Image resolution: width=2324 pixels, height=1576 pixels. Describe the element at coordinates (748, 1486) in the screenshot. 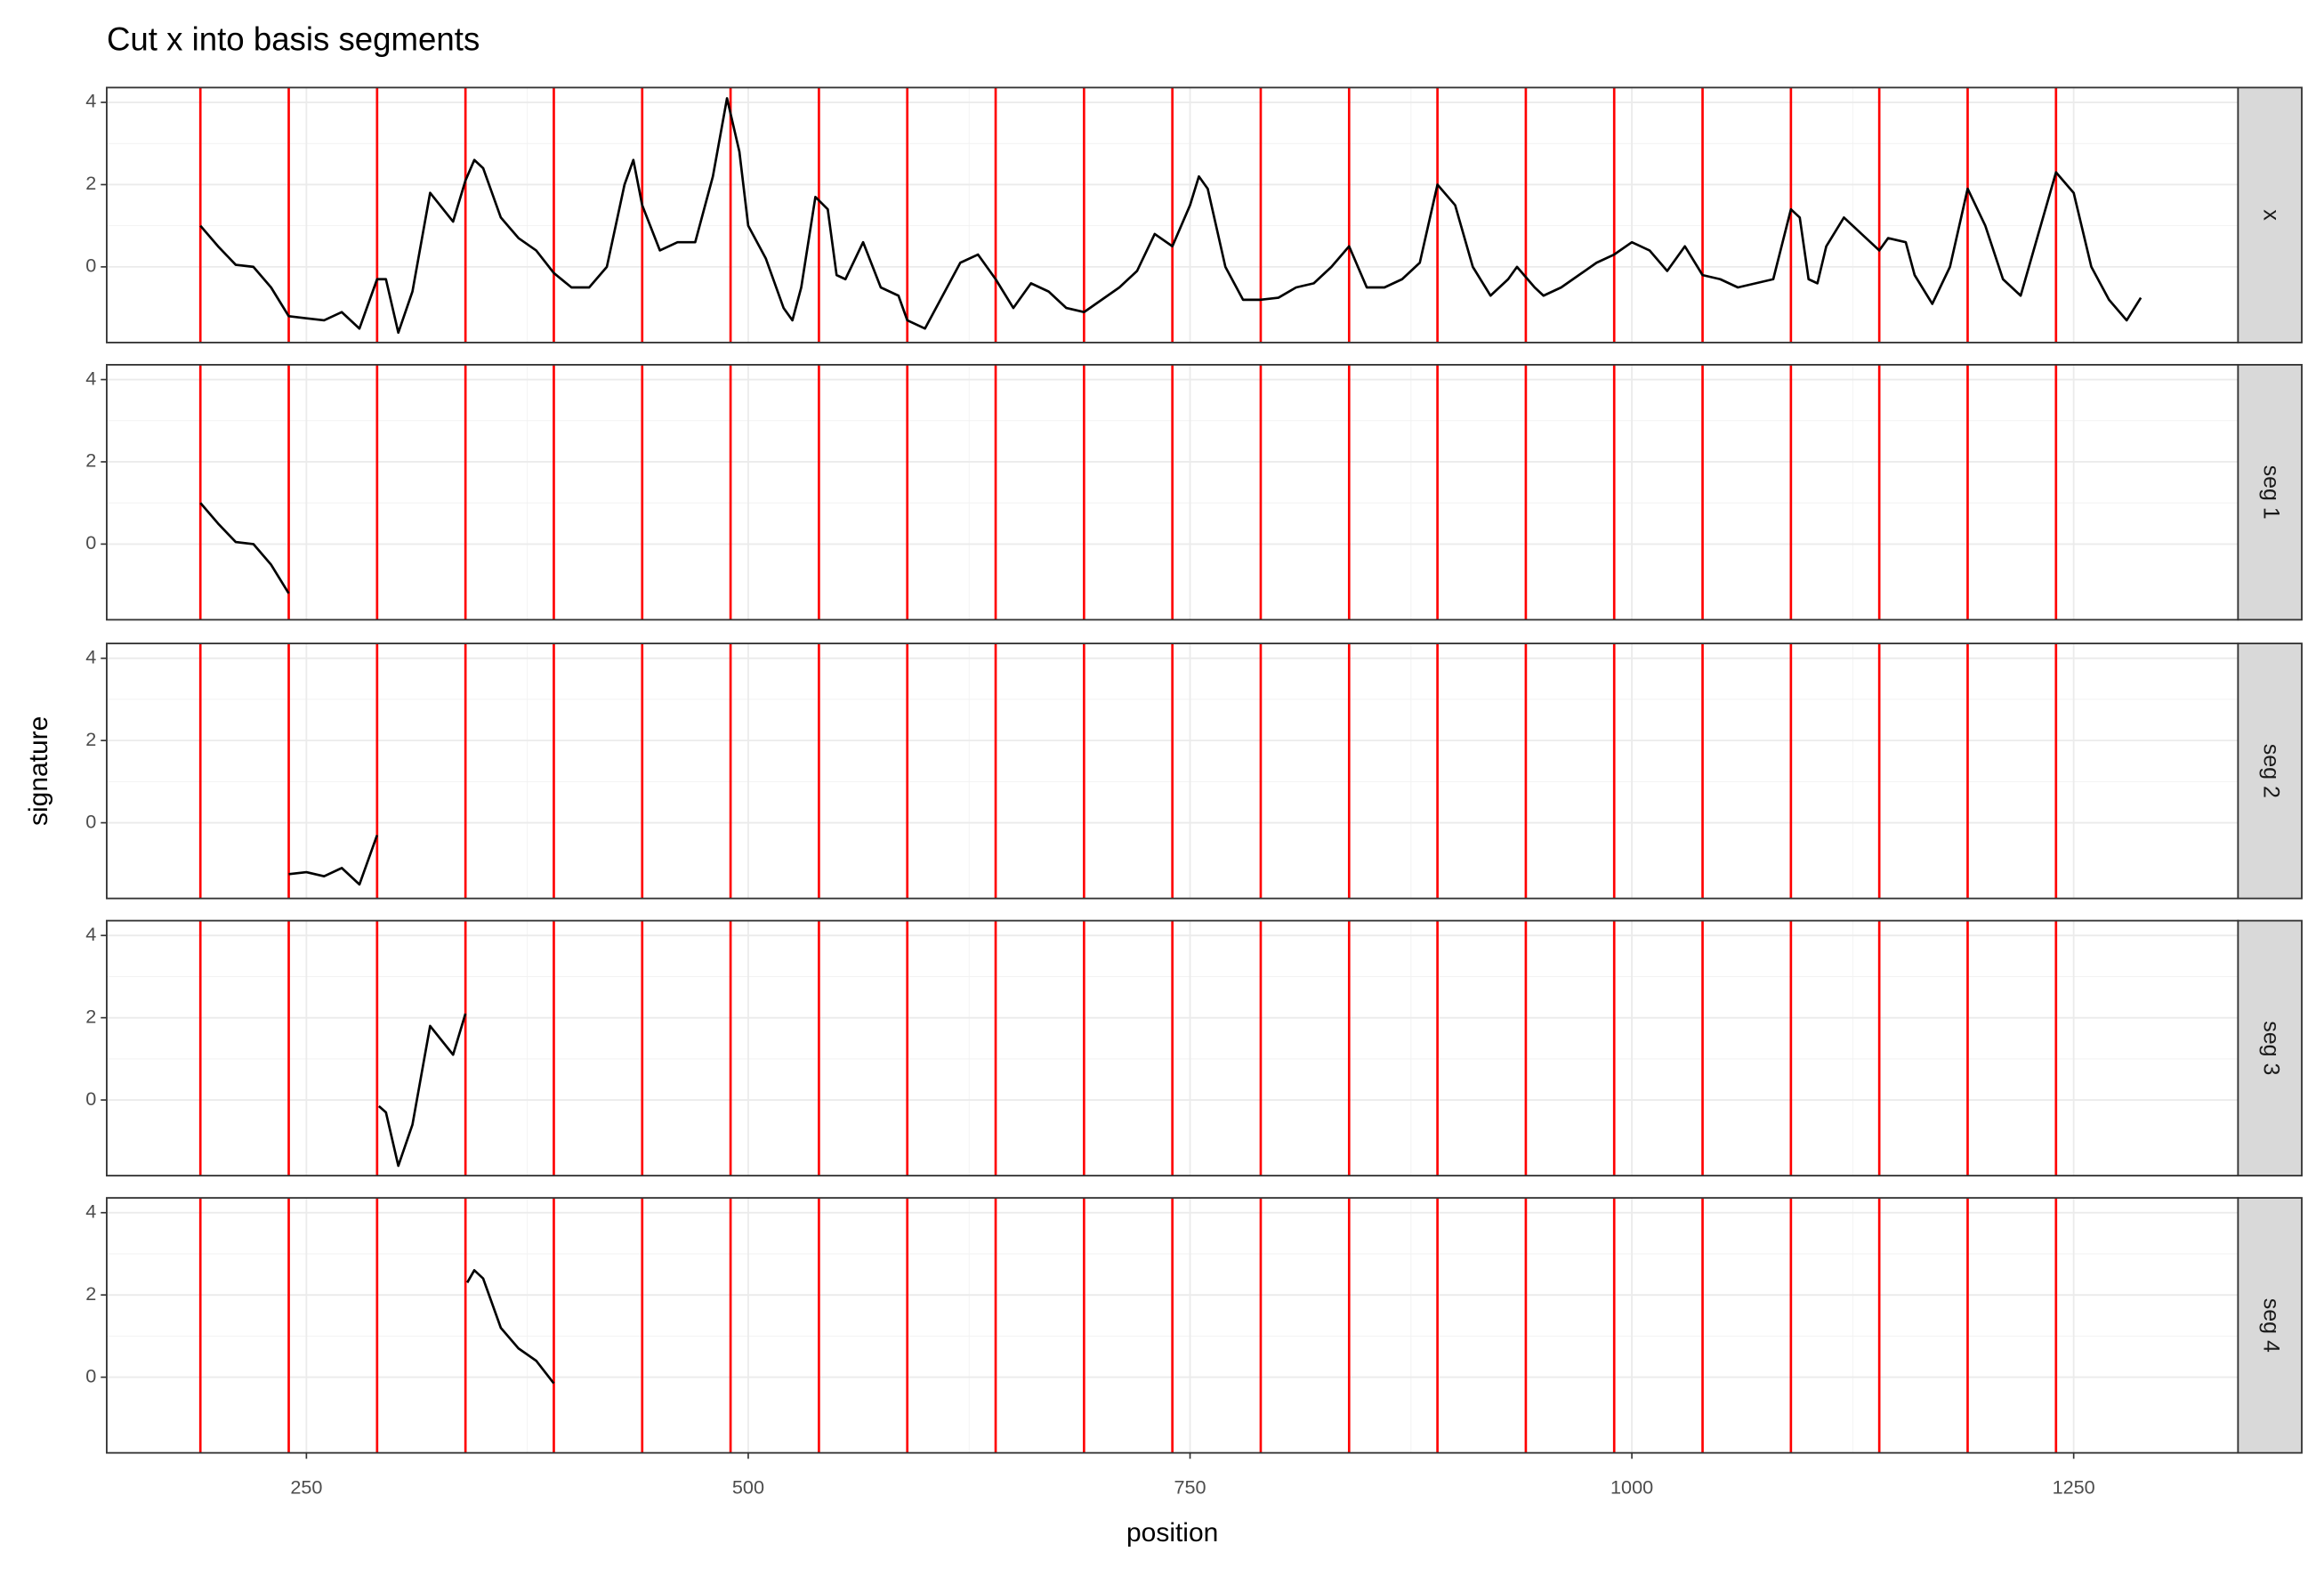

I see `x-tick-label: 500` at that location.